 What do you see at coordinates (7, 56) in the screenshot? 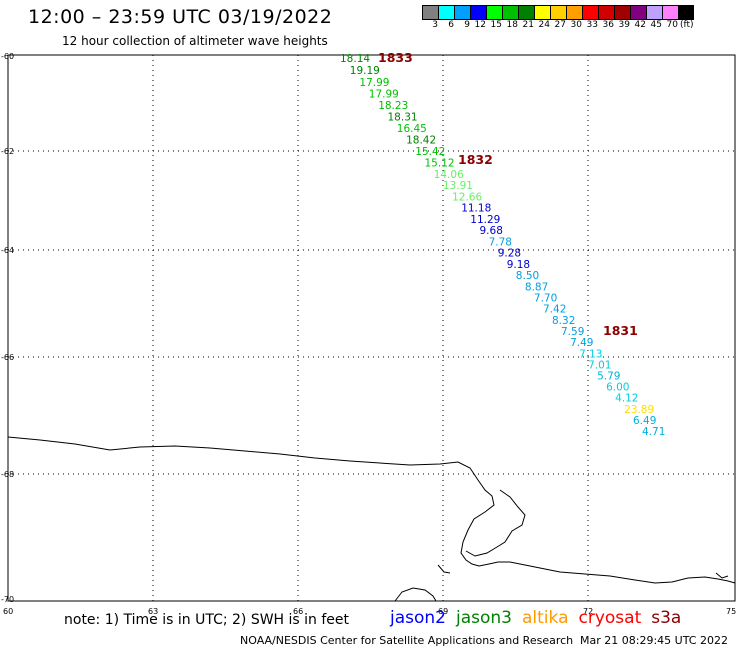
I see `y-tick-label: -60` at bounding box center [7, 56].